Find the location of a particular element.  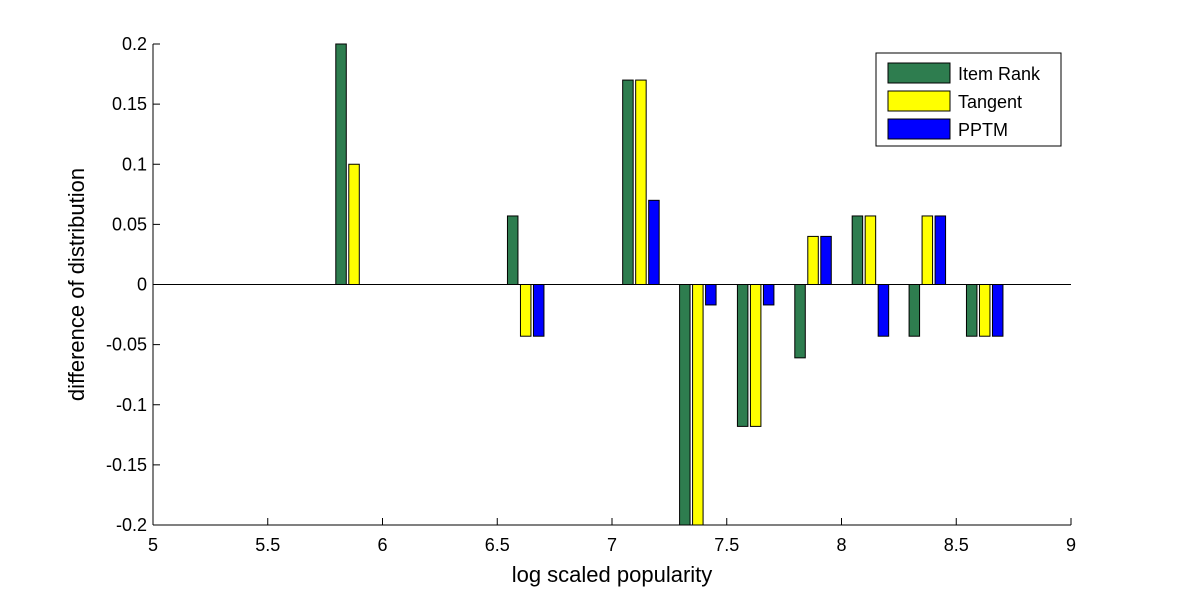

y-tick-label: 0.15 is located at coordinates (129, 104).